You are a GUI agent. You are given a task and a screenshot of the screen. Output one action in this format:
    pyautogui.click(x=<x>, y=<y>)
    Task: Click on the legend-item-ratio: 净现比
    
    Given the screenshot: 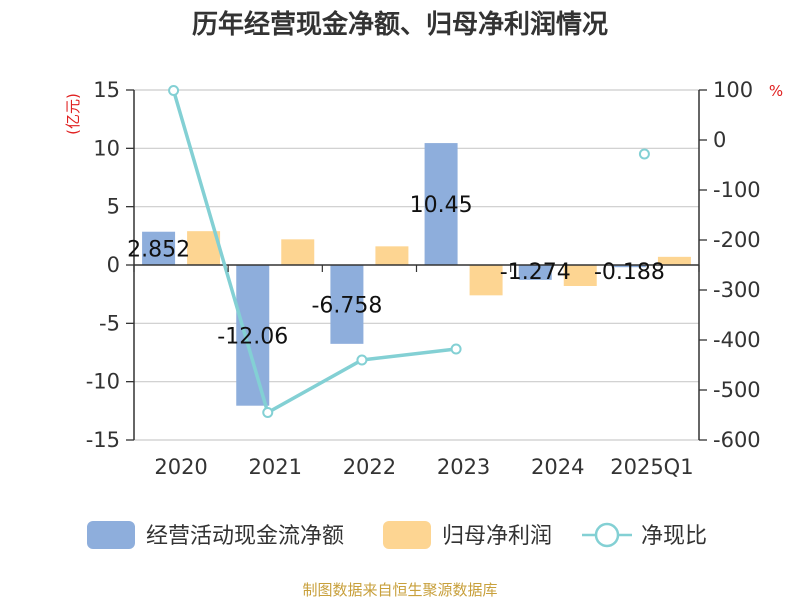 What is the action you would take?
    pyautogui.click(x=644, y=535)
    